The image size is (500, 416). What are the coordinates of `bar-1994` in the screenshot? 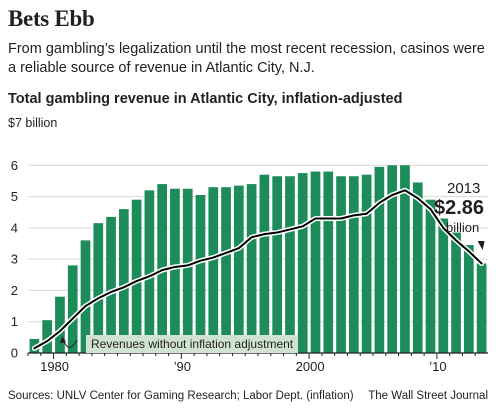 It's located at (238, 269).